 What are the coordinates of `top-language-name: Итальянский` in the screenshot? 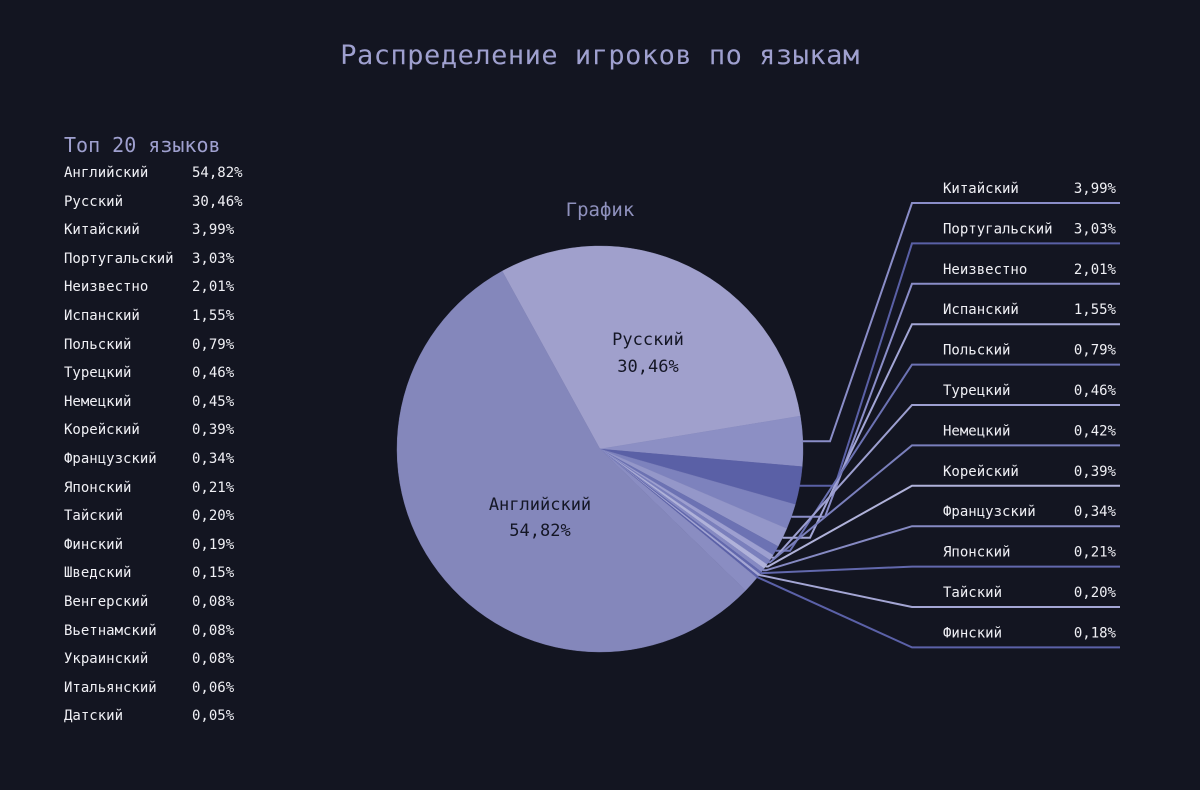 It's located at (110, 687).